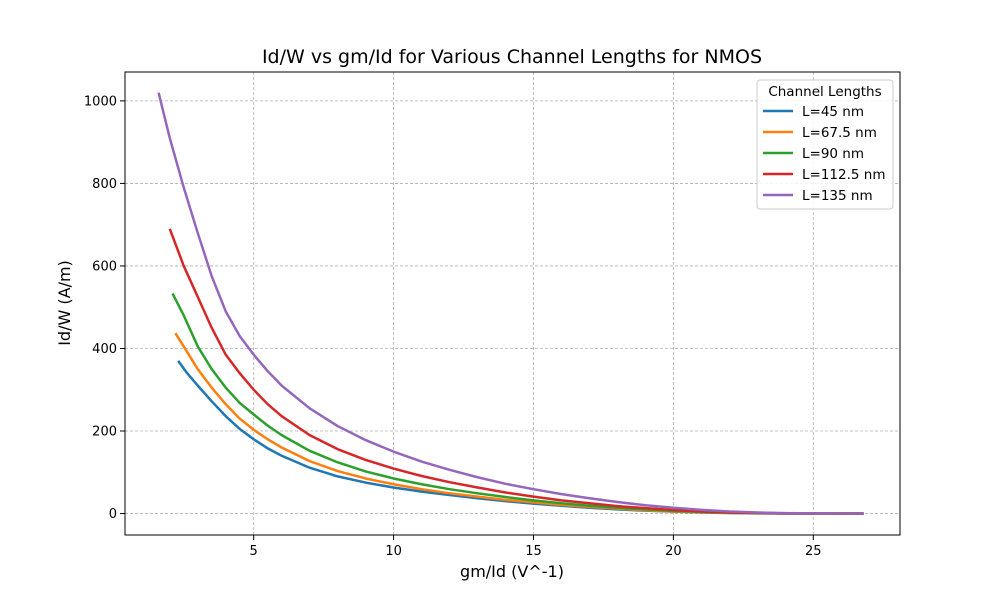 The height and width of the screenshot is (604, 1000). I want to click on y-tick-label: 0, so click(113, 514).